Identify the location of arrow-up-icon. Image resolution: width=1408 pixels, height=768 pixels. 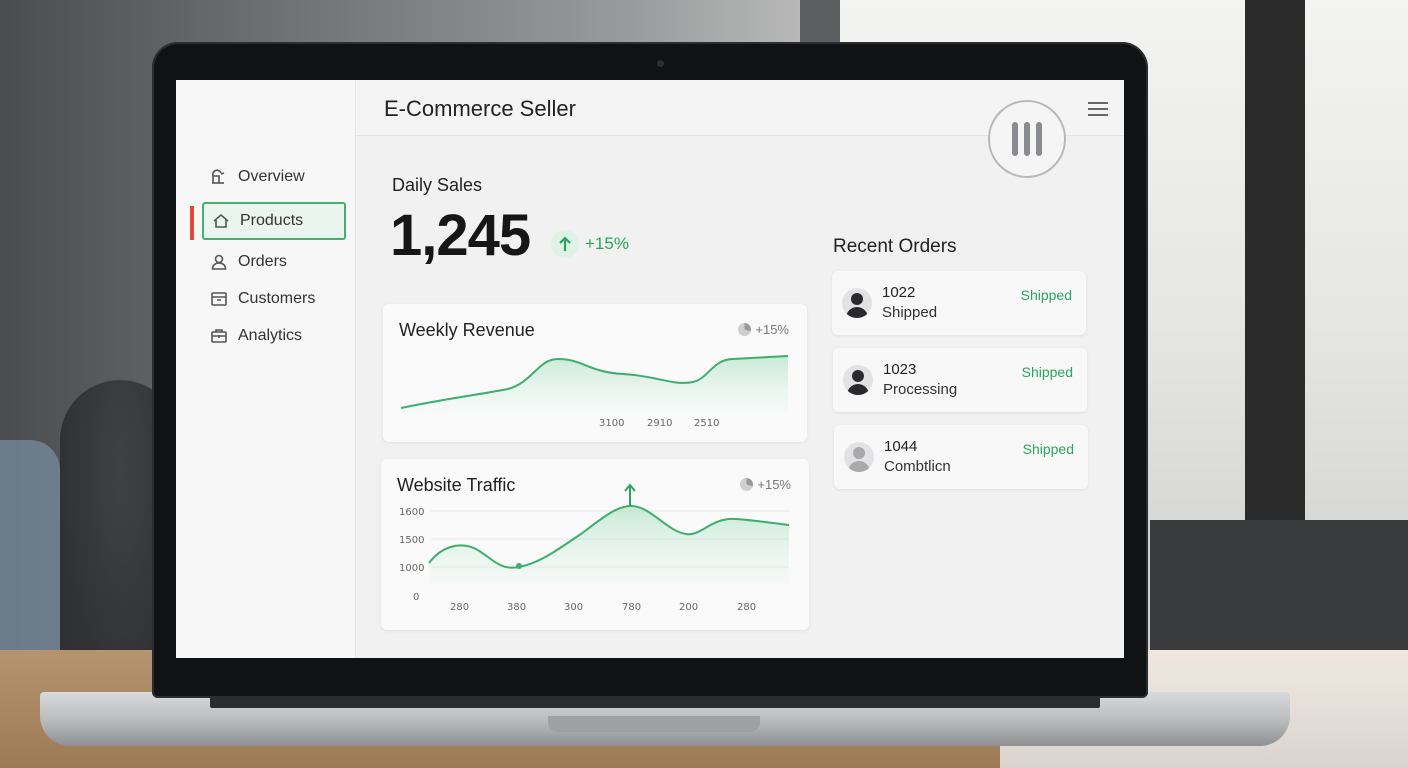
(565, 244).